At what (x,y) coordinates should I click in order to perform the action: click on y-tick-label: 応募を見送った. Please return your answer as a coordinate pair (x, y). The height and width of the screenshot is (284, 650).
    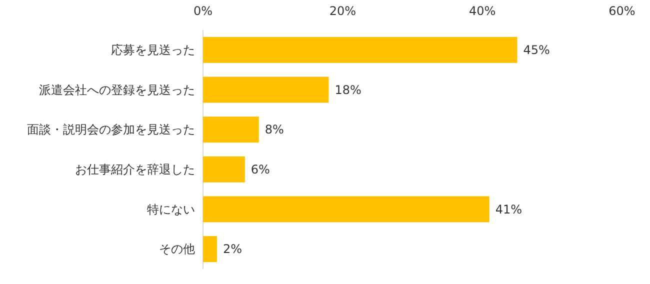
    Looking at the image, I should click on (153, 49).